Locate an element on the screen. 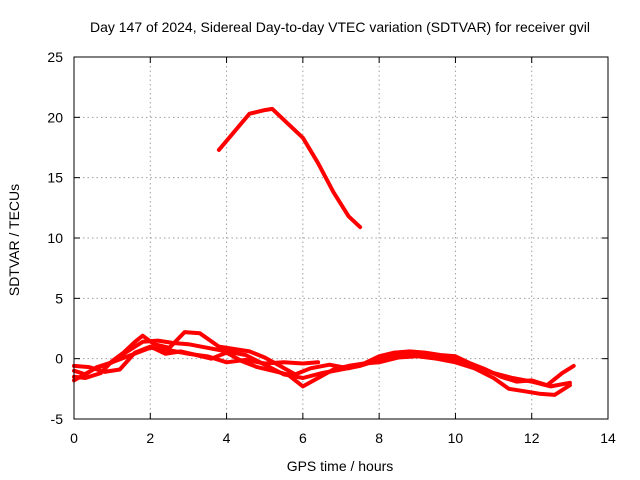 This screenshot has height=480, width=640. y-axis-label: SDTVAR / TECUs is located at coordinates (14, 240).